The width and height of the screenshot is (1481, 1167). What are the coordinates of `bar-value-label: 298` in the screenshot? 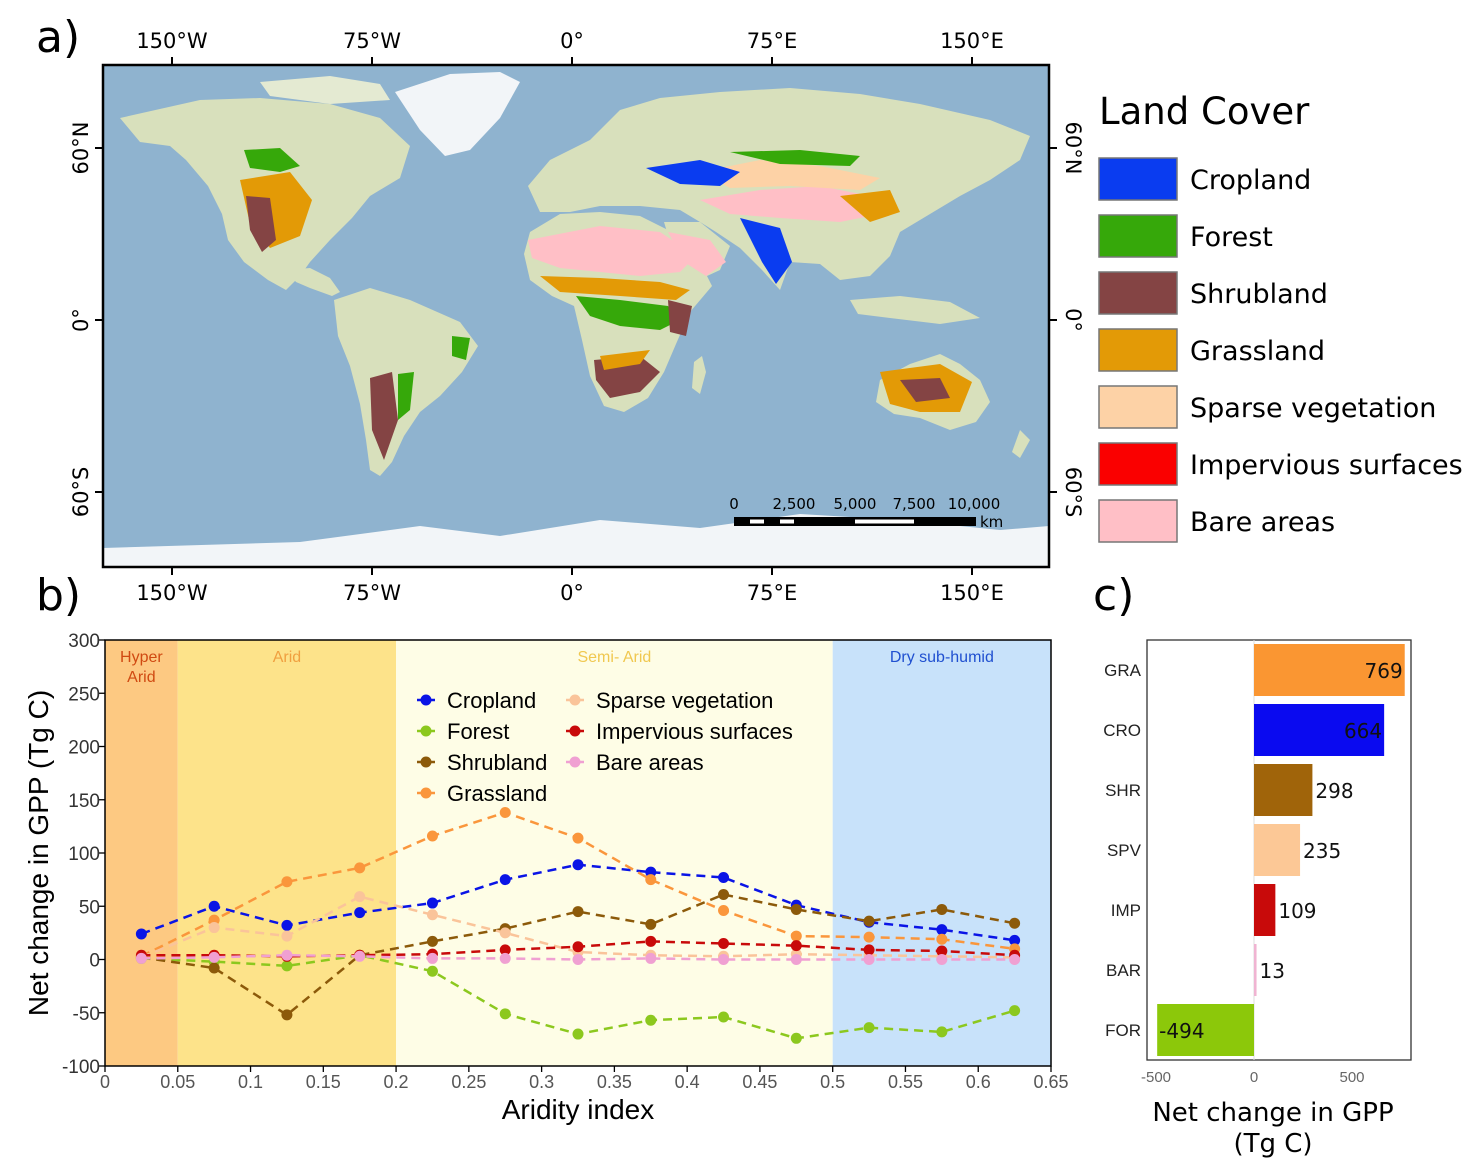 It's located at (1334, 791).